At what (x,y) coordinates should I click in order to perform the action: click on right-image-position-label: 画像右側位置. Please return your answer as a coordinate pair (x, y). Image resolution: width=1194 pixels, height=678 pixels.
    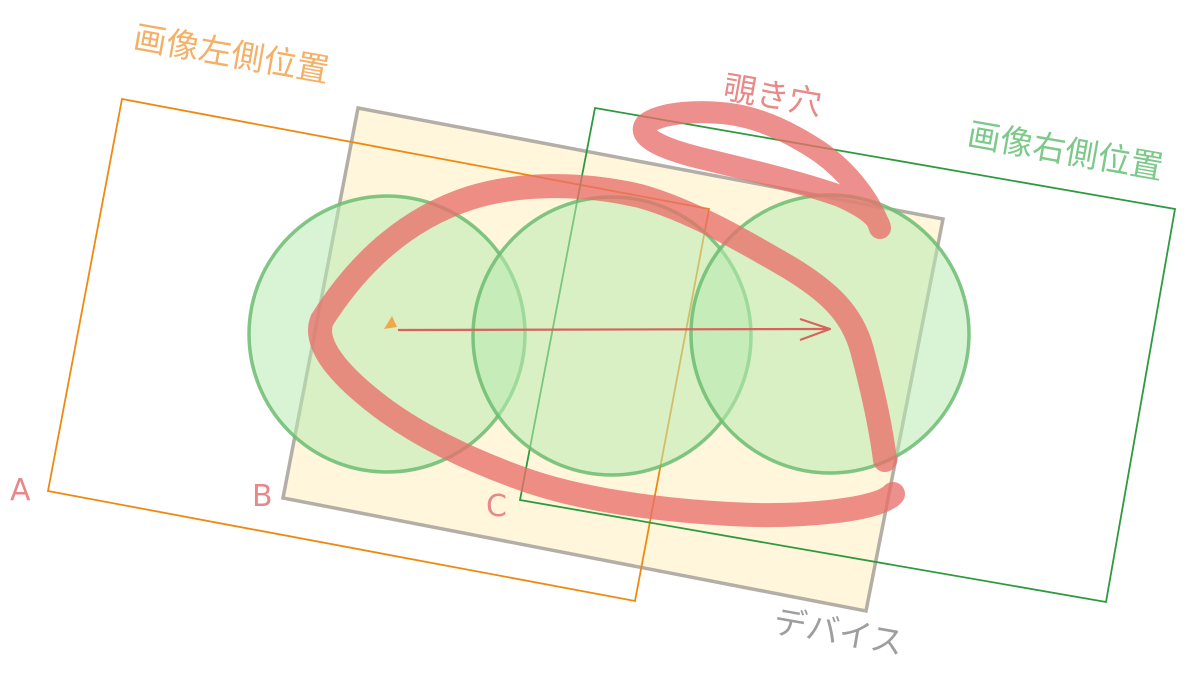
    Looking at the image, I should click on (1066, 150).